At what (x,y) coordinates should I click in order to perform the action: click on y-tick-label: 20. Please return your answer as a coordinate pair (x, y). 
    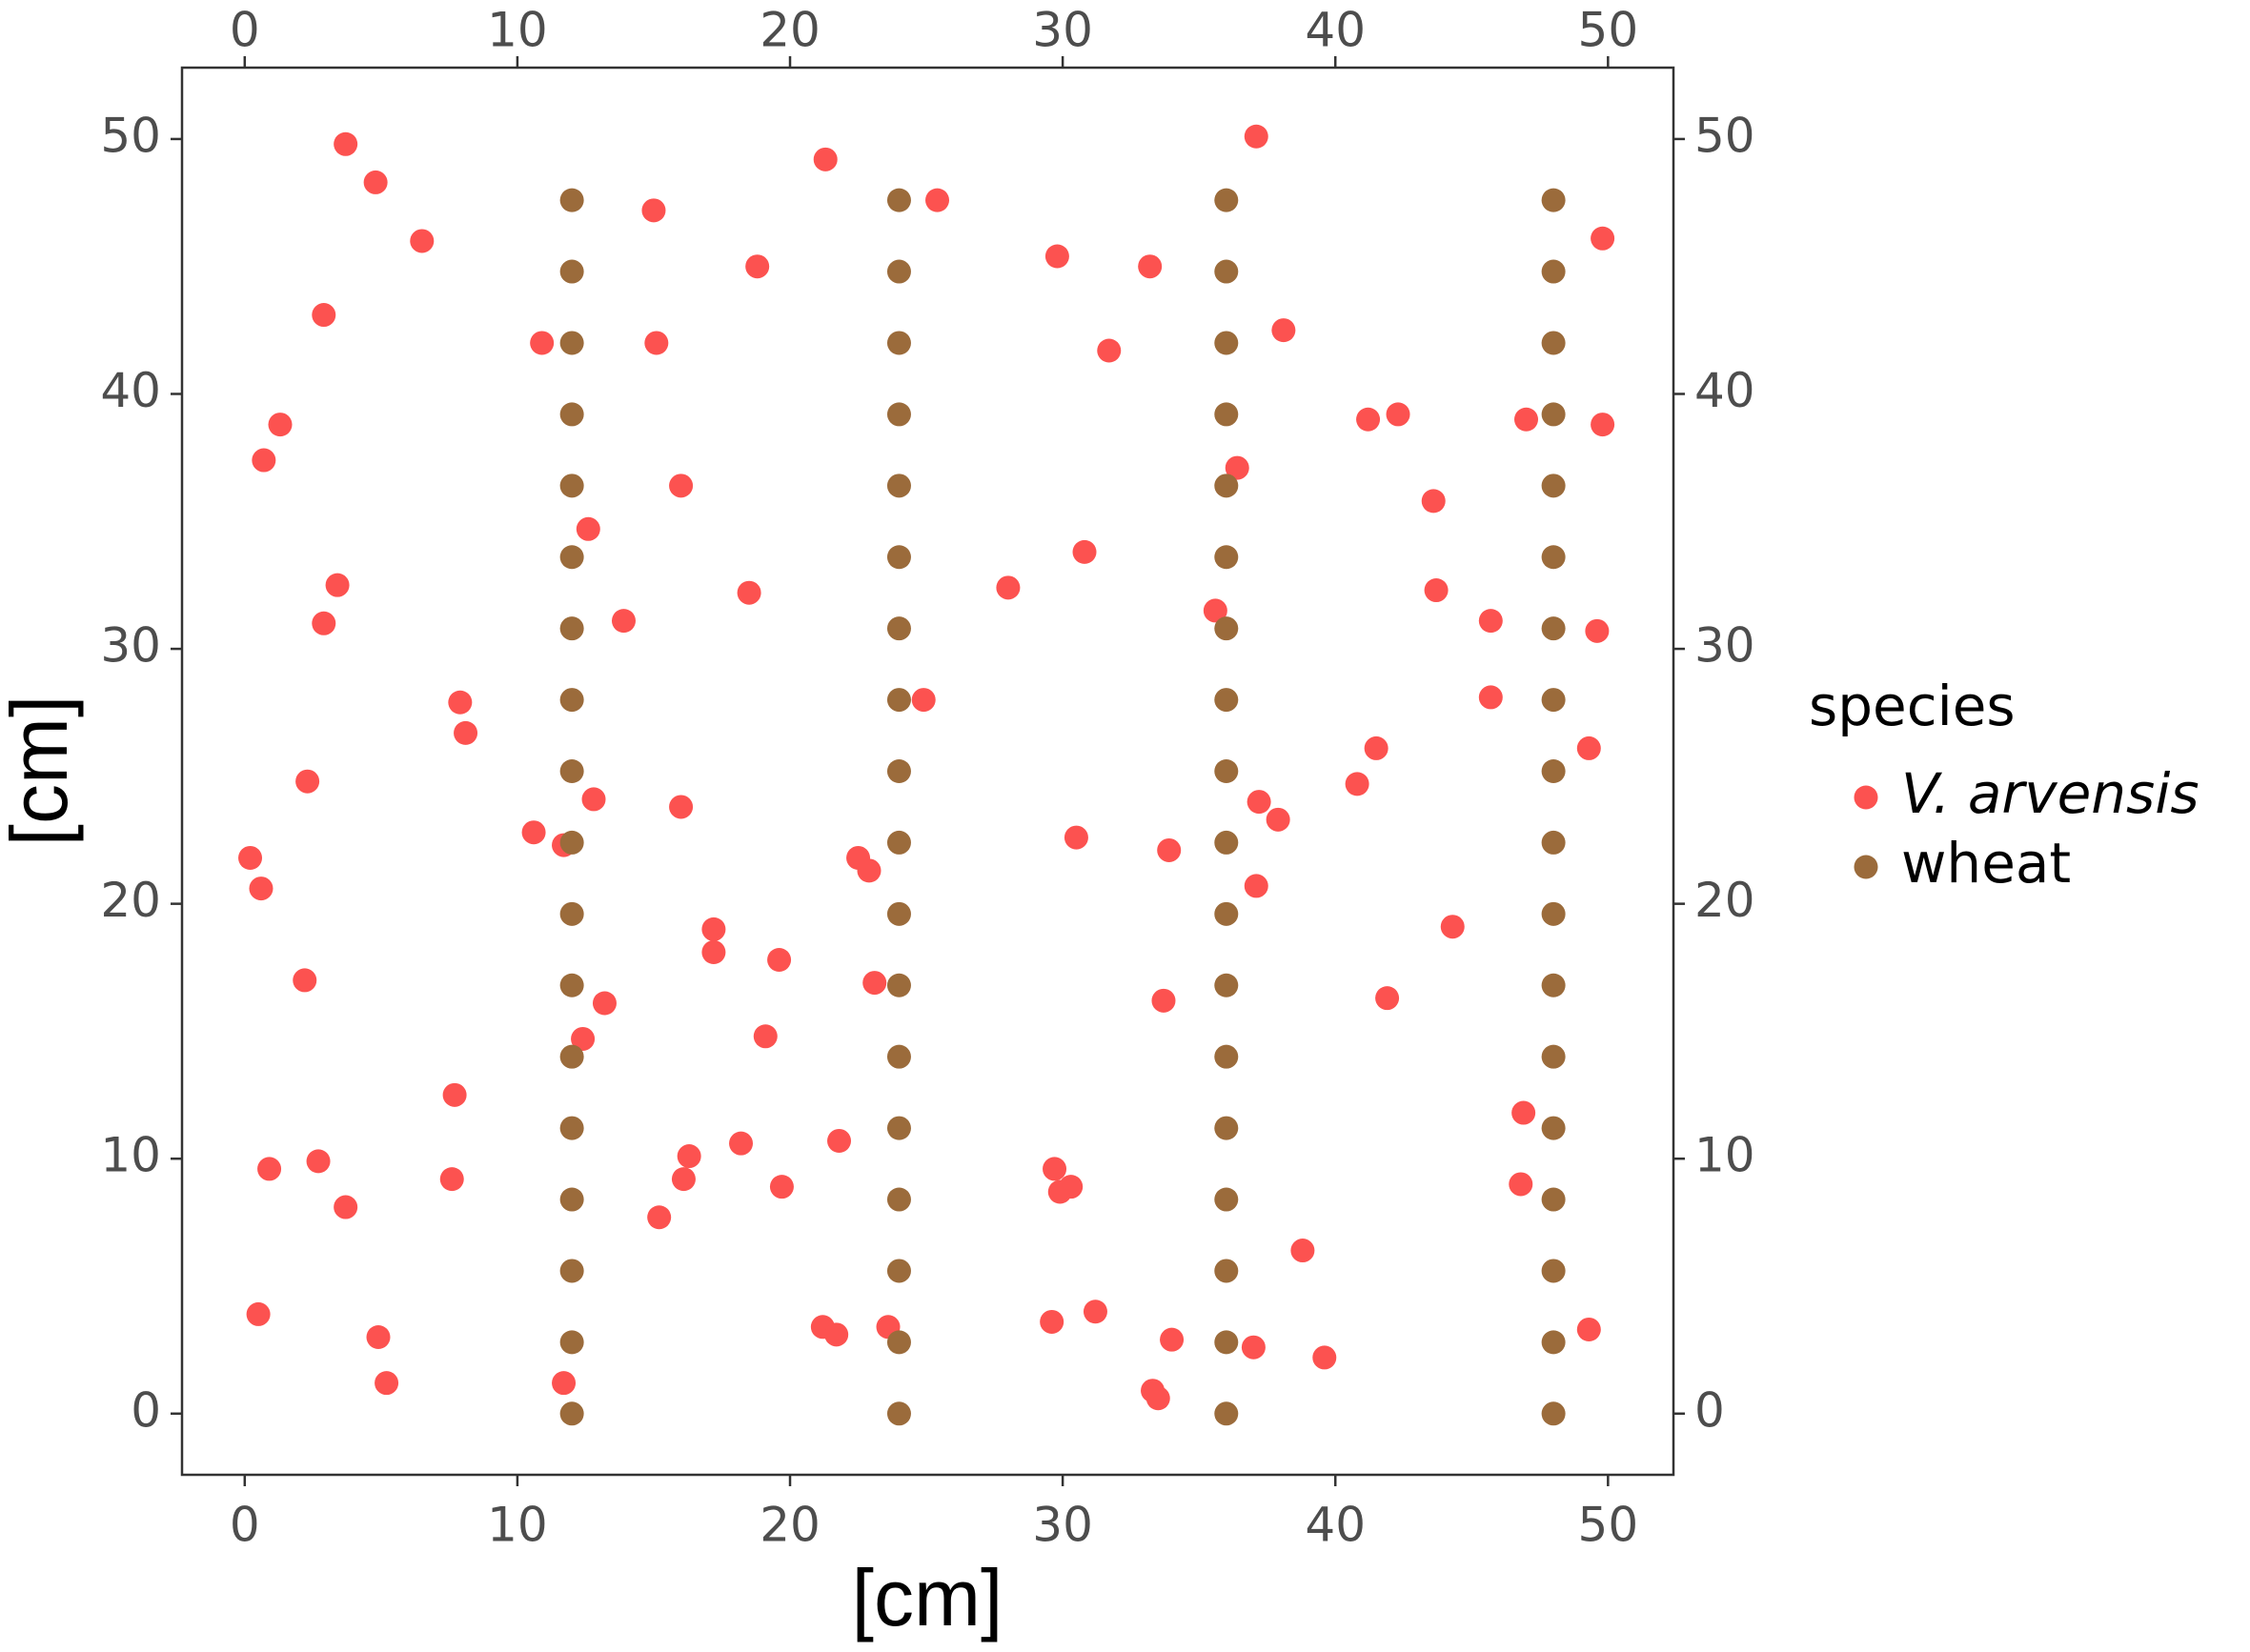
    Looking at the image, I should click on (130, 900).